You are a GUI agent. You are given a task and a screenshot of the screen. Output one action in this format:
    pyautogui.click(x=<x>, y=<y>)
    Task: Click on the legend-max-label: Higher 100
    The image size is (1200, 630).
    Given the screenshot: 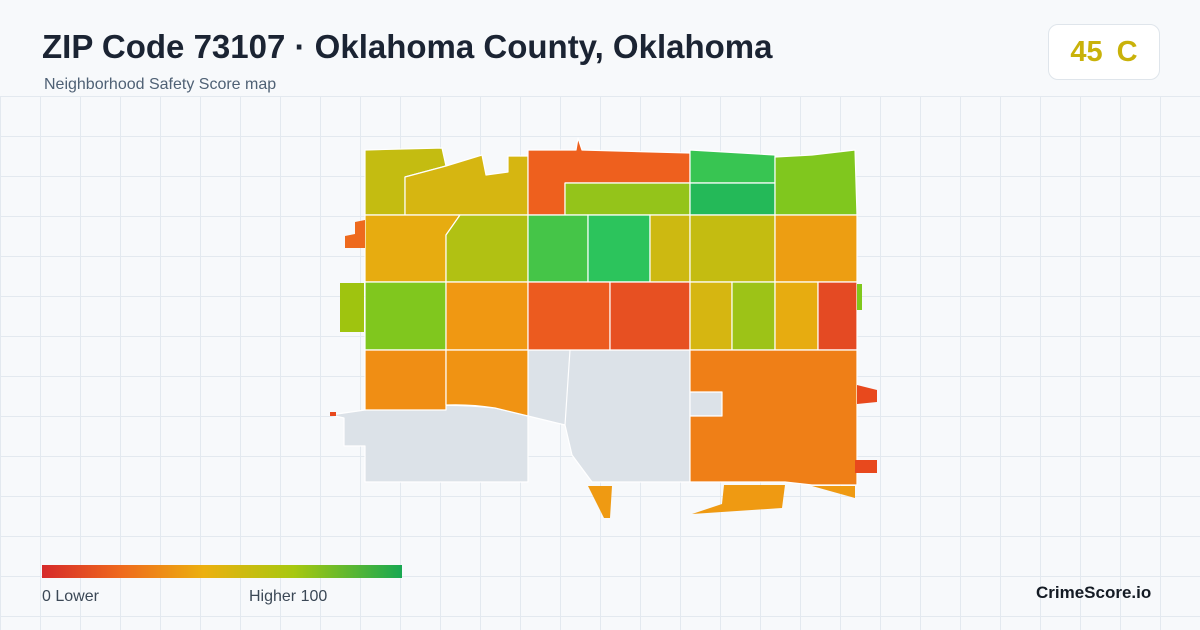 What is the action you would take?
    pyautogui.click(x=288, y=596)
    